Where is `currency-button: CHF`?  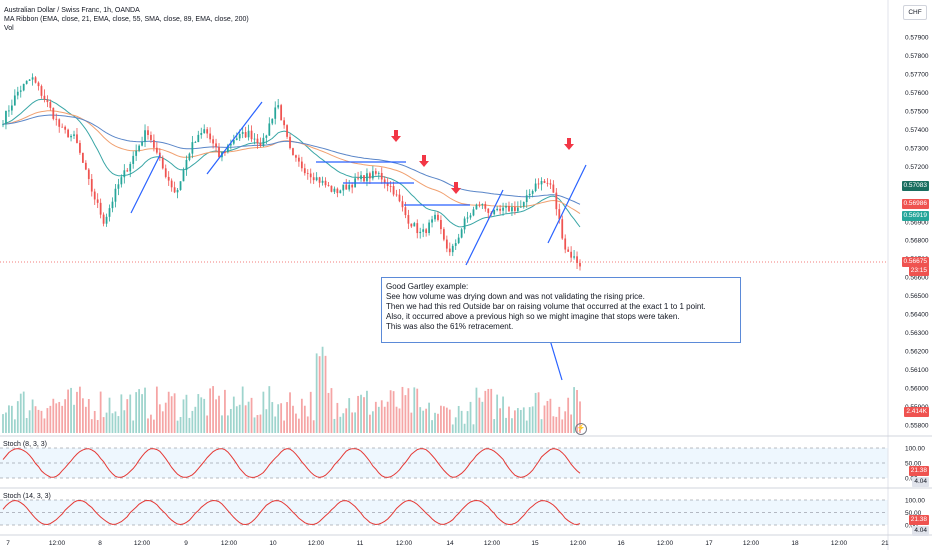 currency-button: CHF is located at coordinates (915, 12).